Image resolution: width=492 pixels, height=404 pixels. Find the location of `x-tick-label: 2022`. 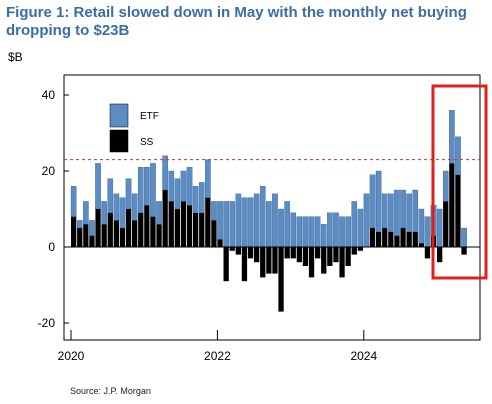

x-tick-label: 2022 is located at coordinates (217, 356).